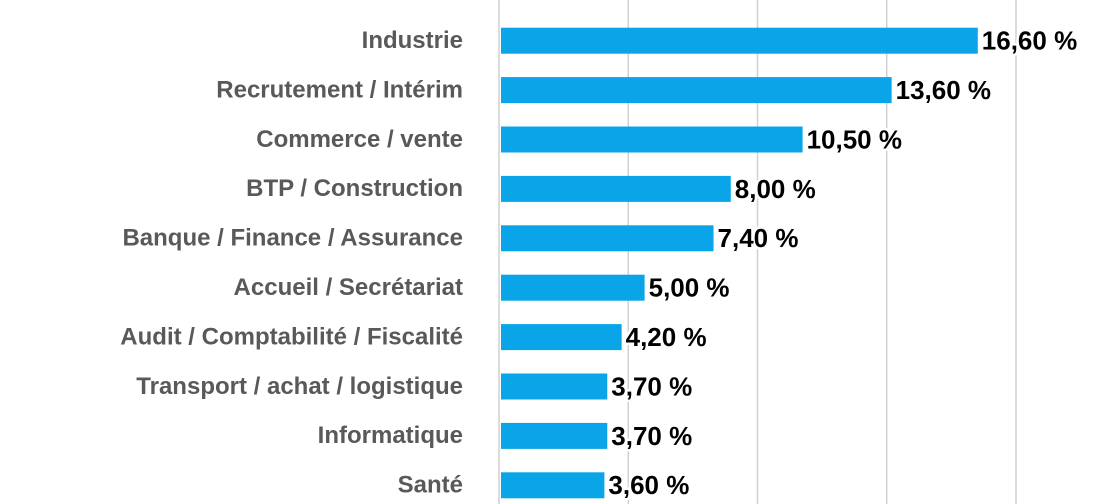 The image size is (1103, 504). What do you see at coordinates (348, 287) in the screenshot?
I see `category-label: Accueil / Secrétariat` at bounding box center [348, 287].